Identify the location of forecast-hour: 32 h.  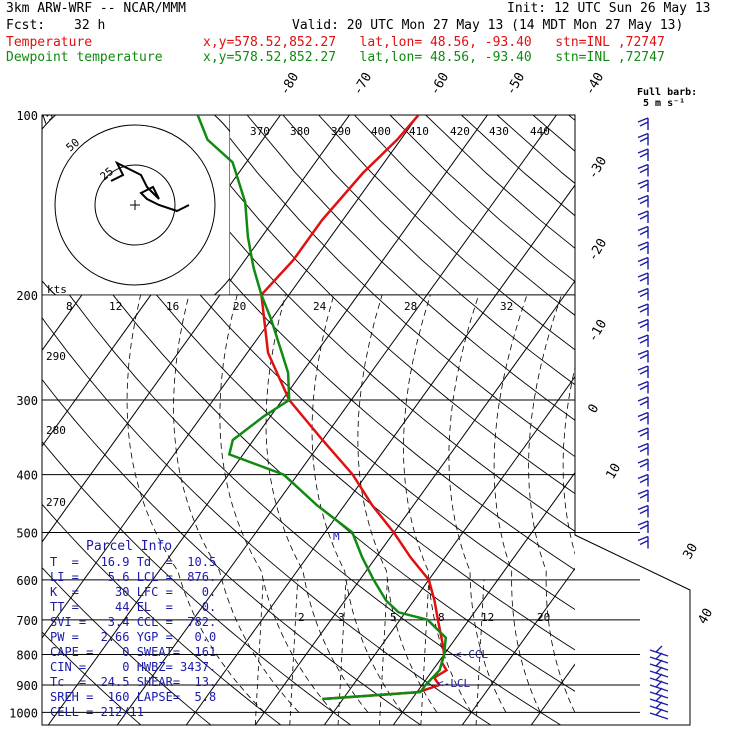
(90, 25).